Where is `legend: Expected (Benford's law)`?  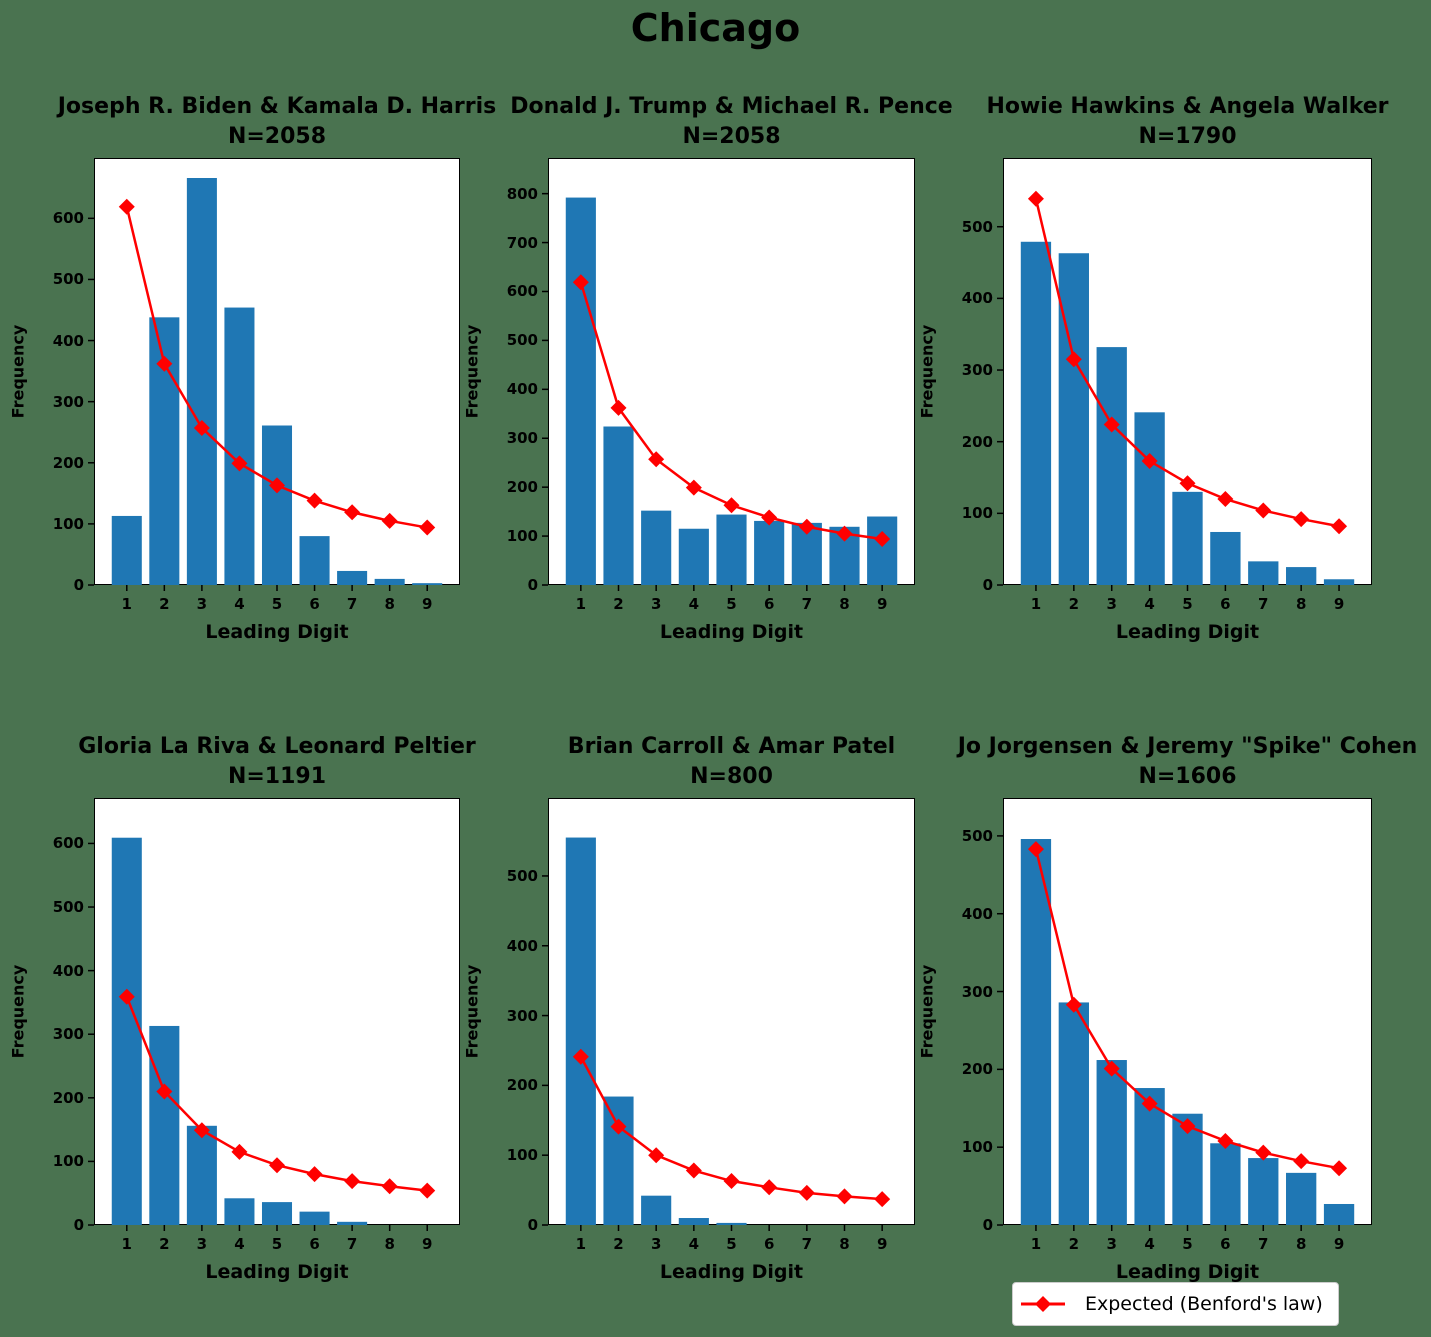 legend: Expected (Benford's law) is located at coordinates (1175, 1304).